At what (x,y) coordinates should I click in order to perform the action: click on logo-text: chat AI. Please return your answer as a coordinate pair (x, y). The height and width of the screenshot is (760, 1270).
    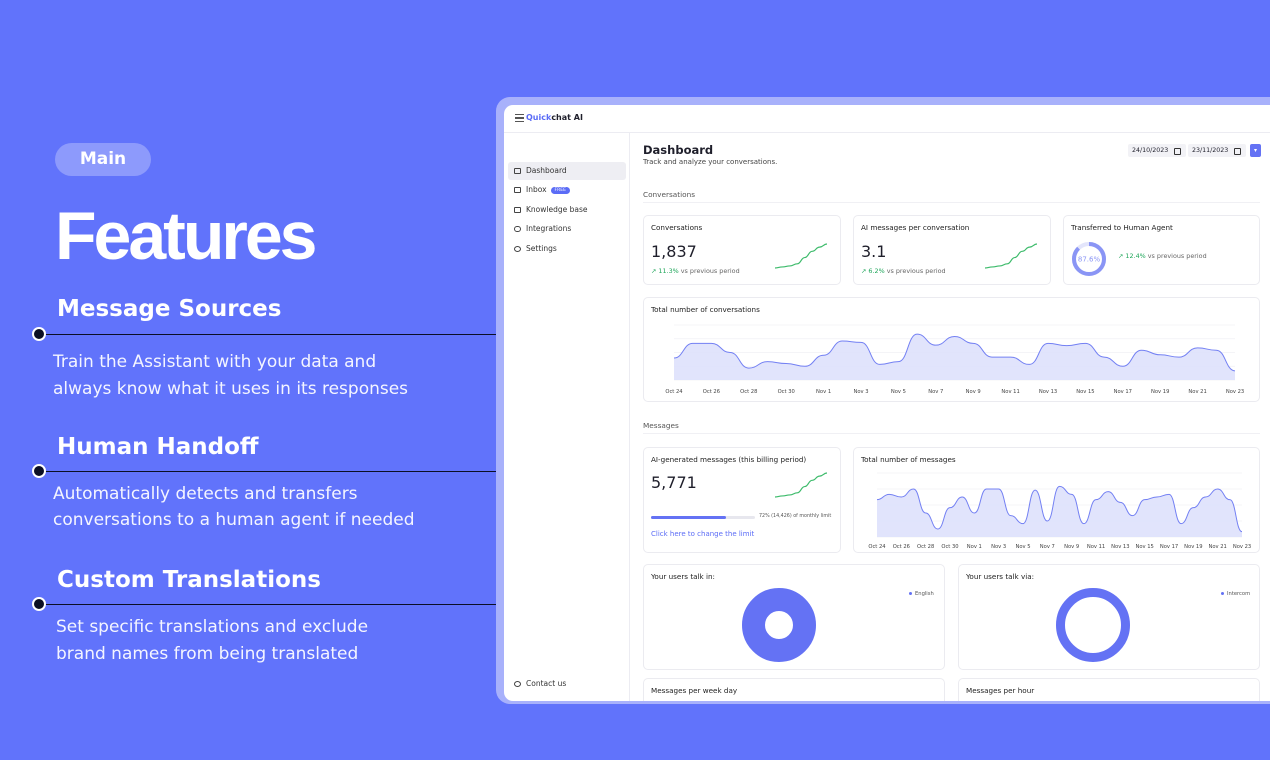
    Looking at the image, I should click on (567, 117).